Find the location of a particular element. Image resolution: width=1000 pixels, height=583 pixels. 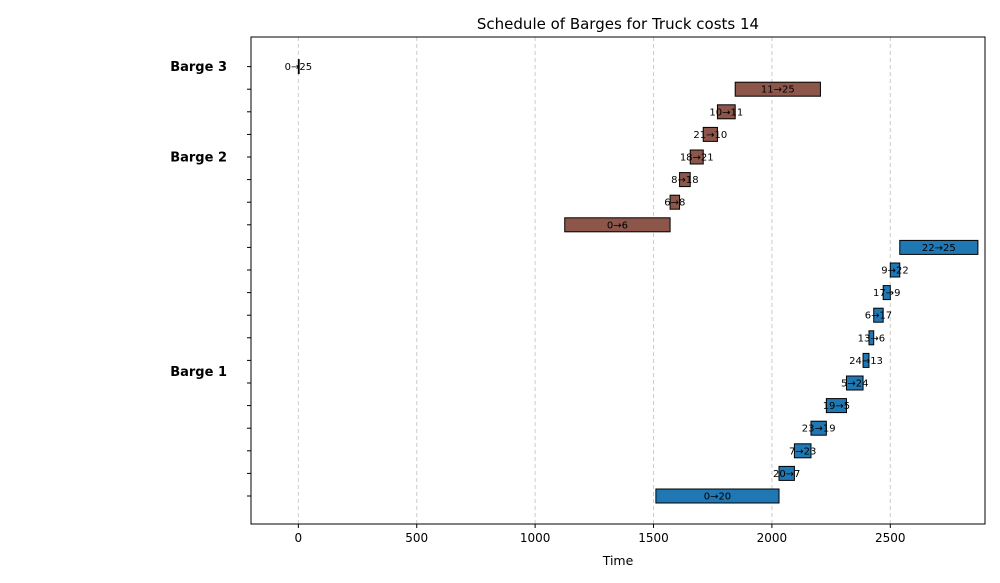

barge-label: Barge 1 is located at coordinates (198, 372).